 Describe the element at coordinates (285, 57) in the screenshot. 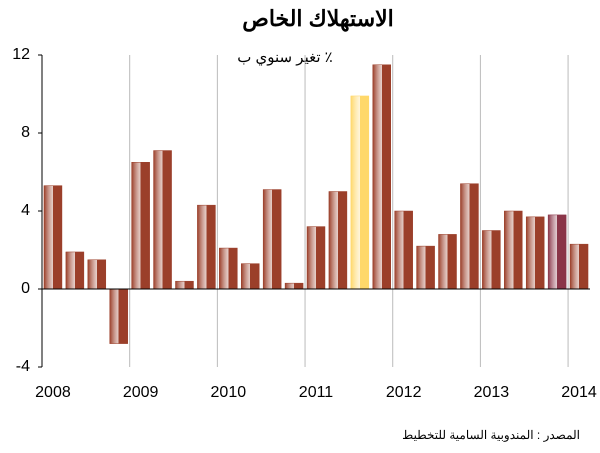

I see `chart-subtitle: تغير سنوي ب ٪` at that location.